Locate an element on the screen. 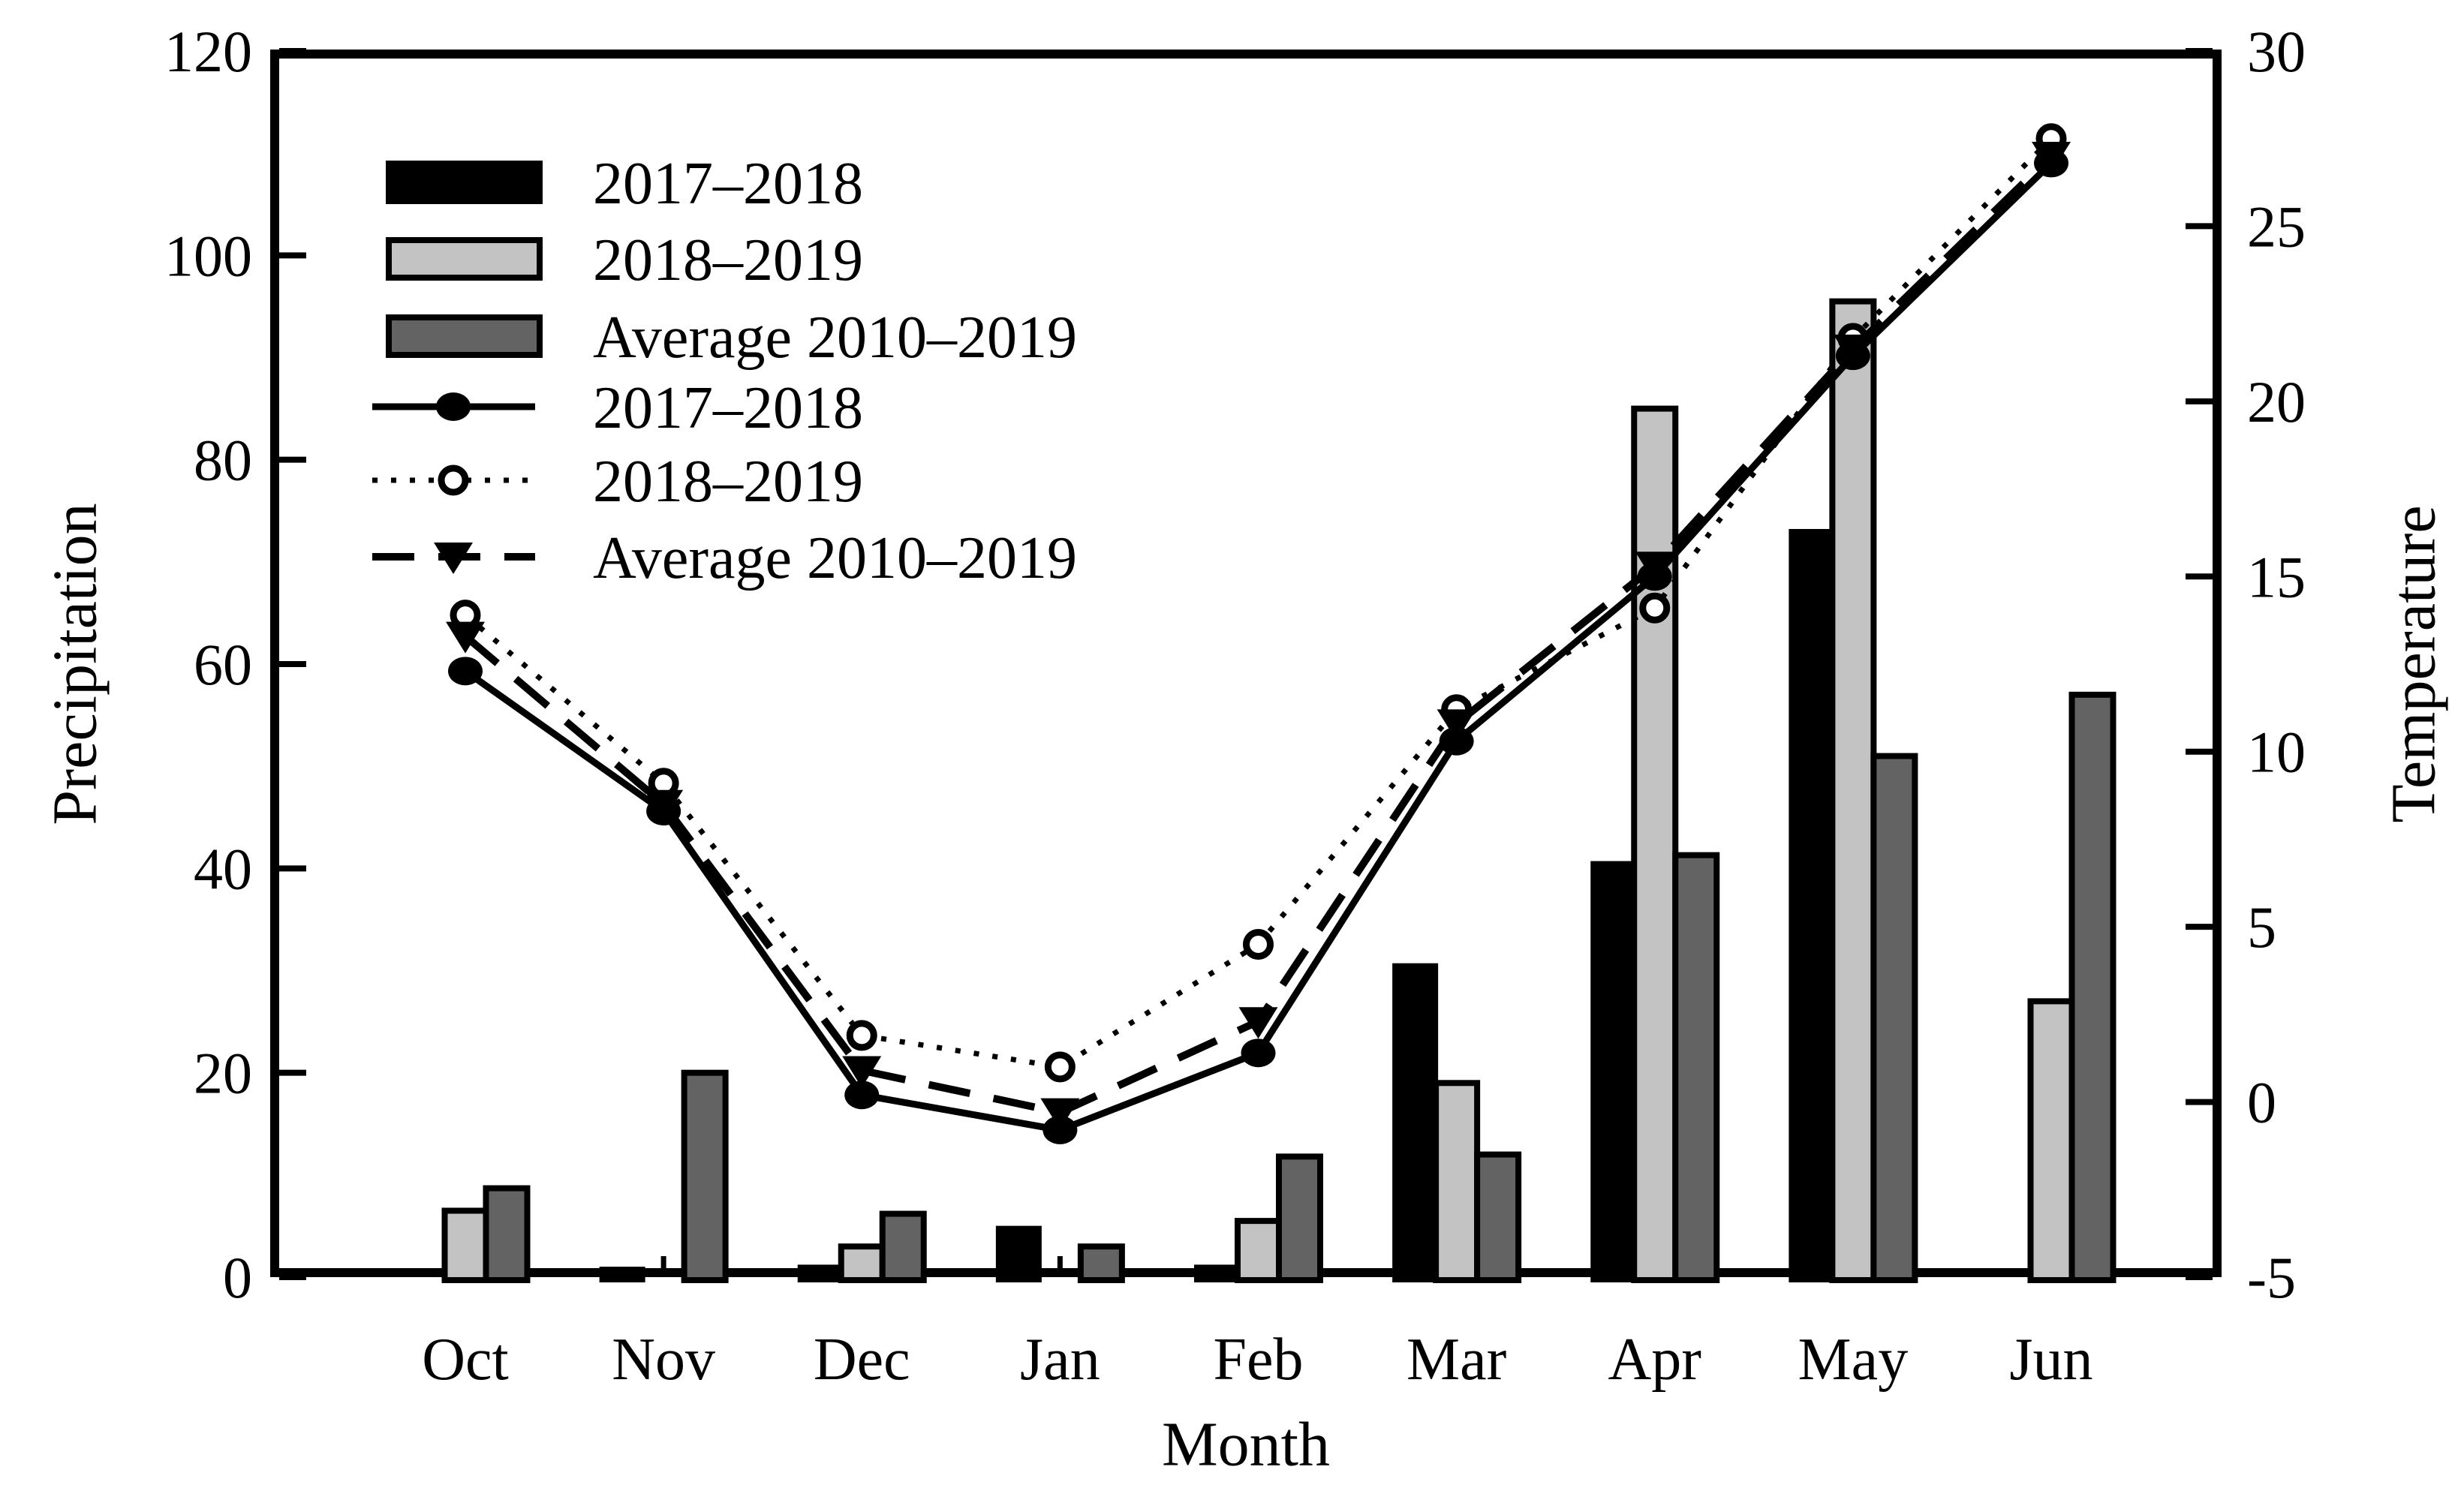 The image size is (2464, 1512). right-axis-tick-label: 30 is located at coordinates (2276, 52).